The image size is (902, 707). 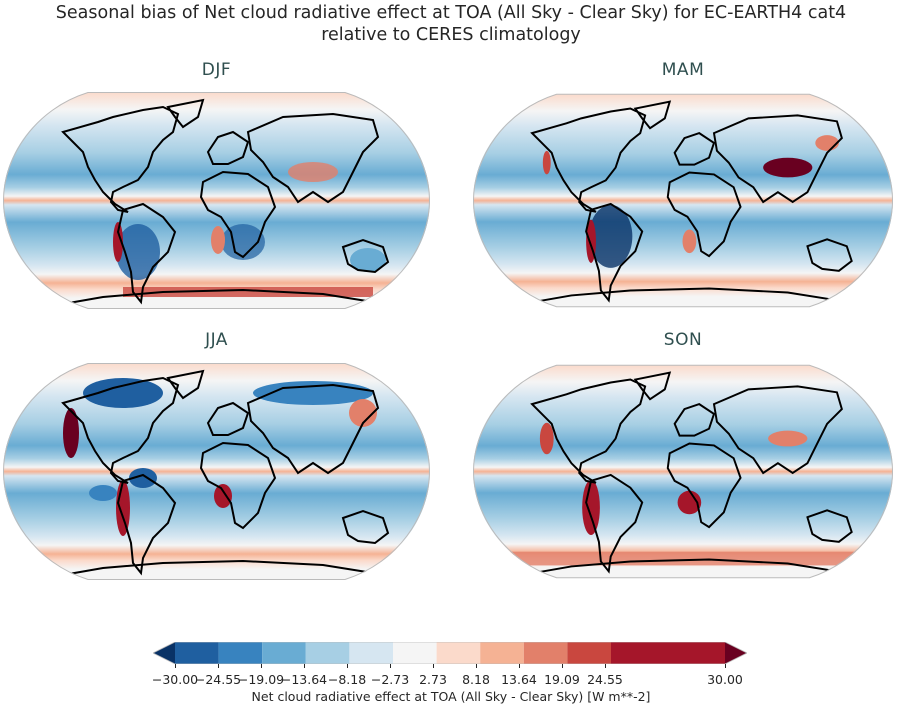 I want to click on colorbar-tick-label: −19.09, so click(x=261, y=679).